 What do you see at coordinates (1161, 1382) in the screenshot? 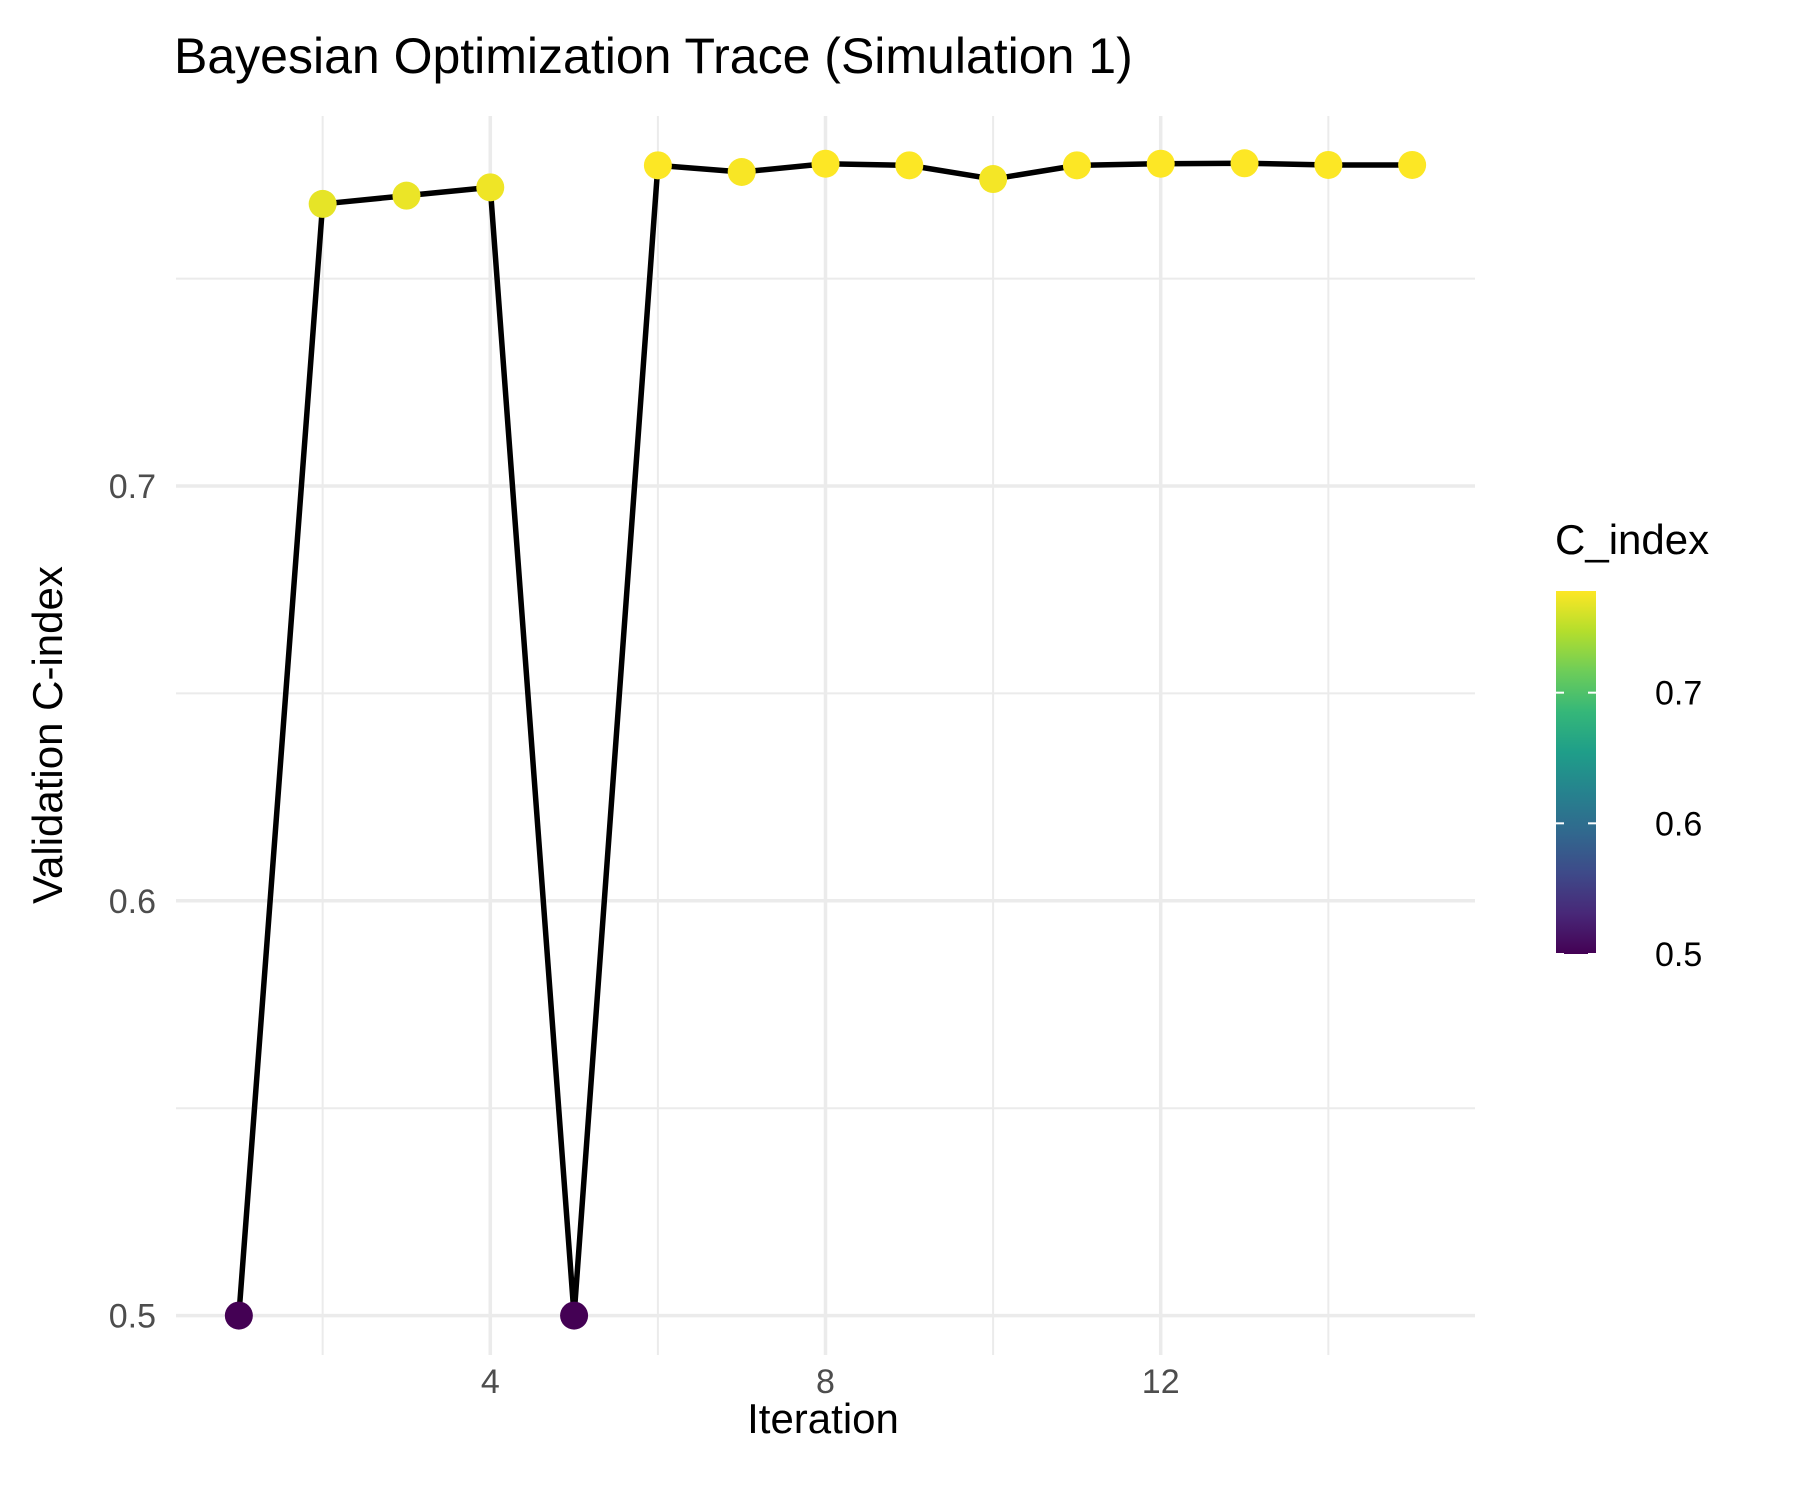
I see `x-tick-label: 12` at bounding box center [1161, 1382].